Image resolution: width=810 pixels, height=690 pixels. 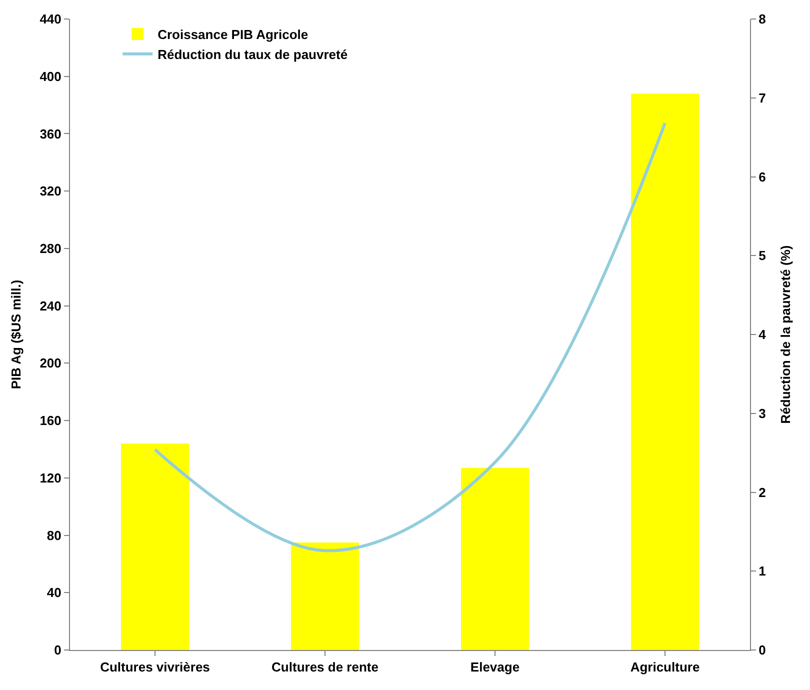 I want to click on x-tick-label: Agriculture, so click(x=665, y=667).